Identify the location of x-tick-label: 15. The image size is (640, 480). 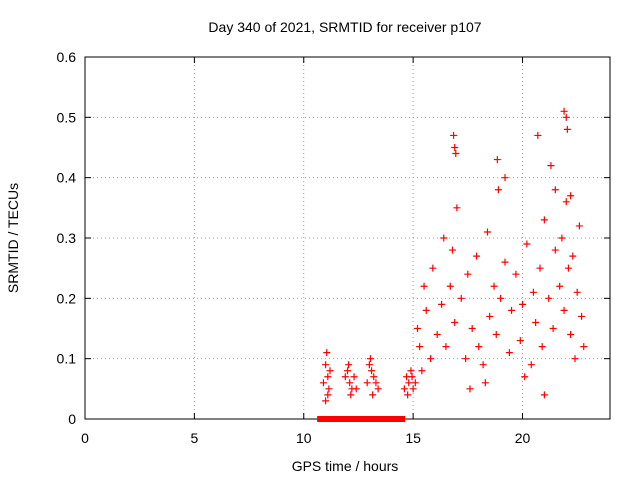
(413, 438).